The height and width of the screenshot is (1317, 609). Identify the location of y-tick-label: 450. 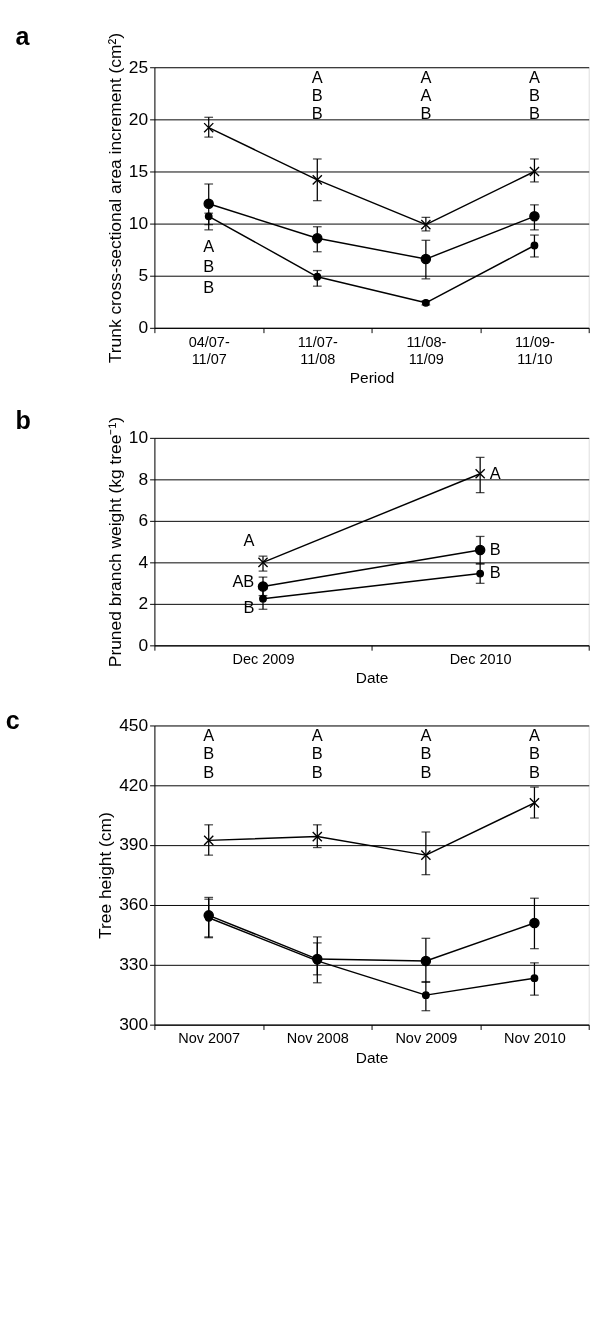
(134, 724).